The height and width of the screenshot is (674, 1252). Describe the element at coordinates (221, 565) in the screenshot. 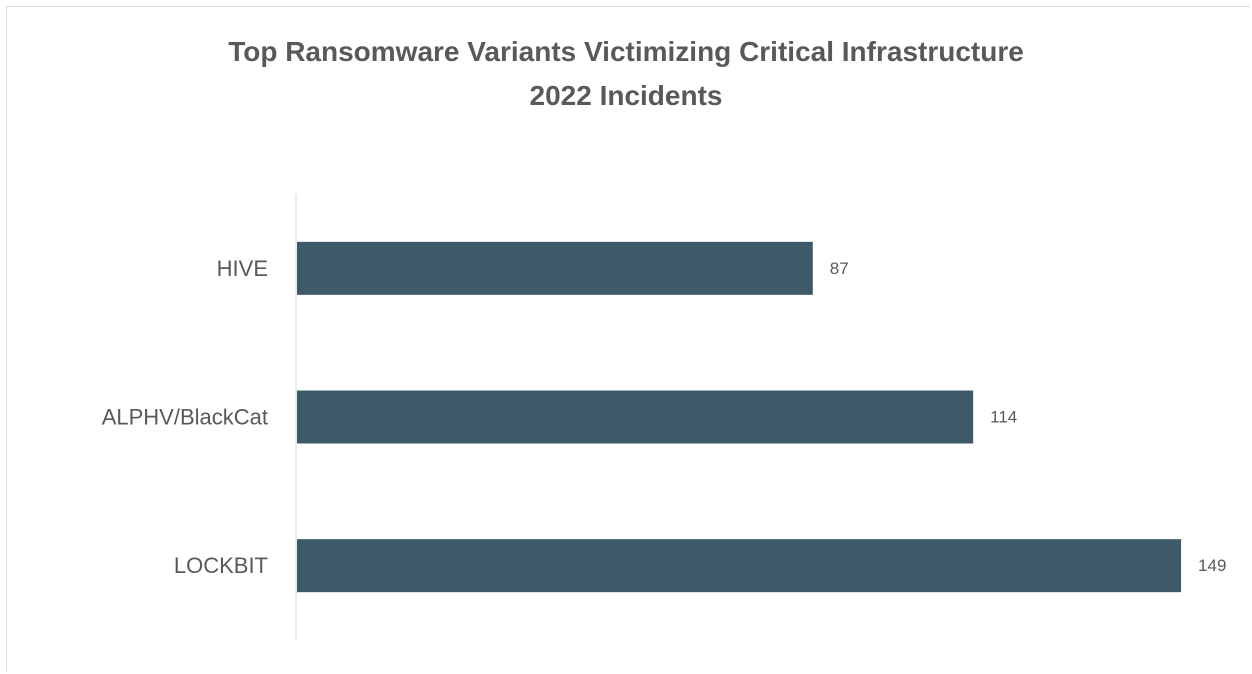

I see `category-label-lockbit: LOCKBIT` at that location.